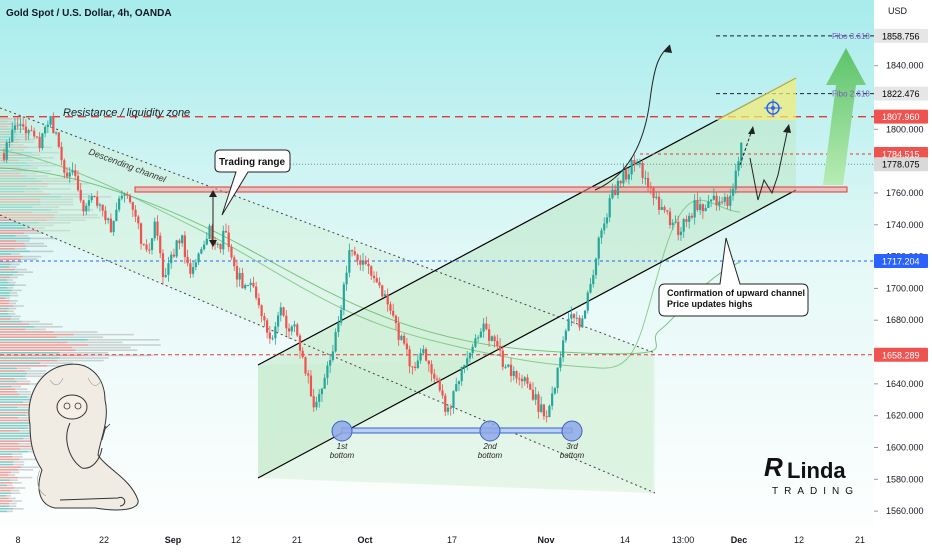 The height and width of the screenshot is (555, 932). I want to click on x-tick-label: 17, so click(452, 540).